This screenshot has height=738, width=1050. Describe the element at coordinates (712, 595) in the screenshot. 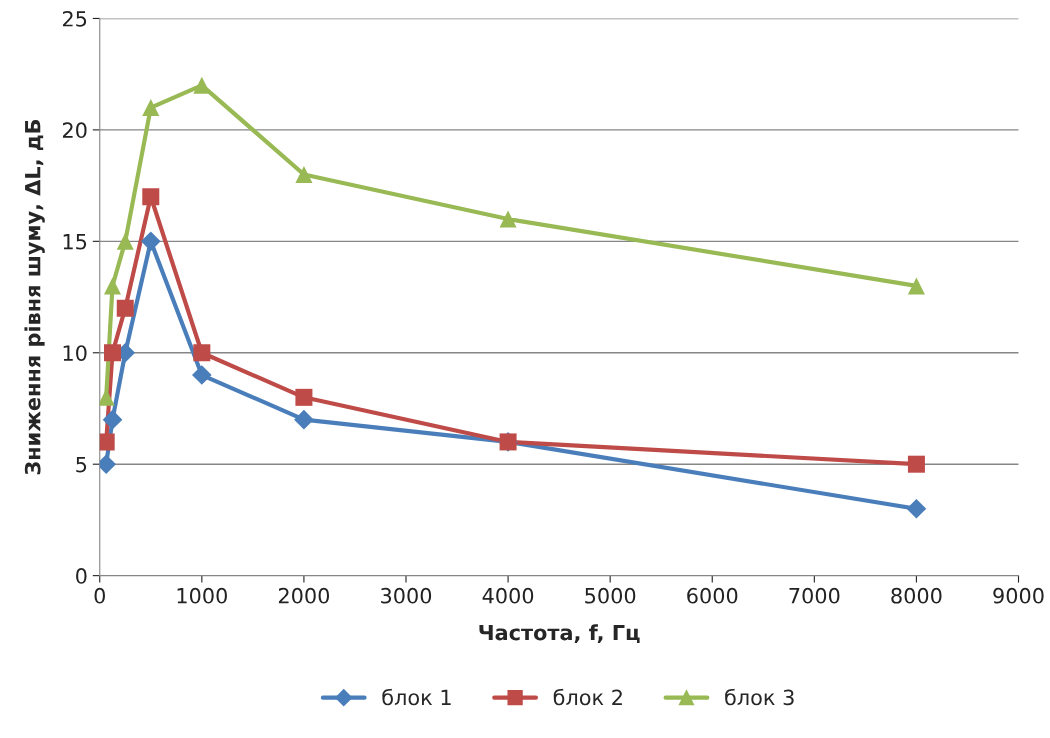

I see `x-tick-label: 6000` at that location.